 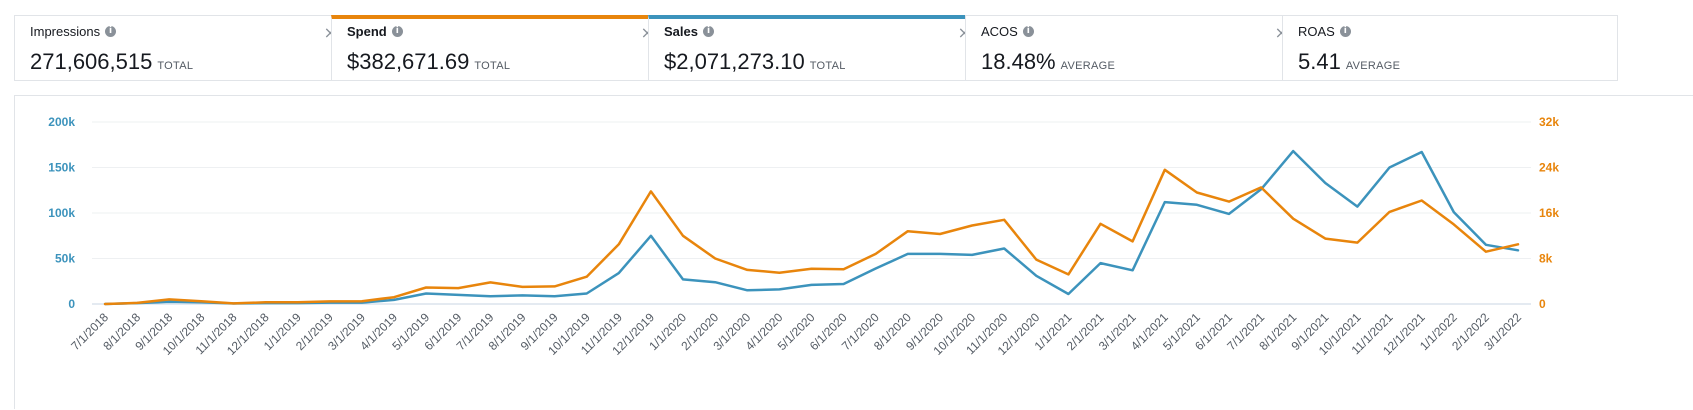 I want to click on right-axis-tick-label: 0, so click(x=1542, y=304).